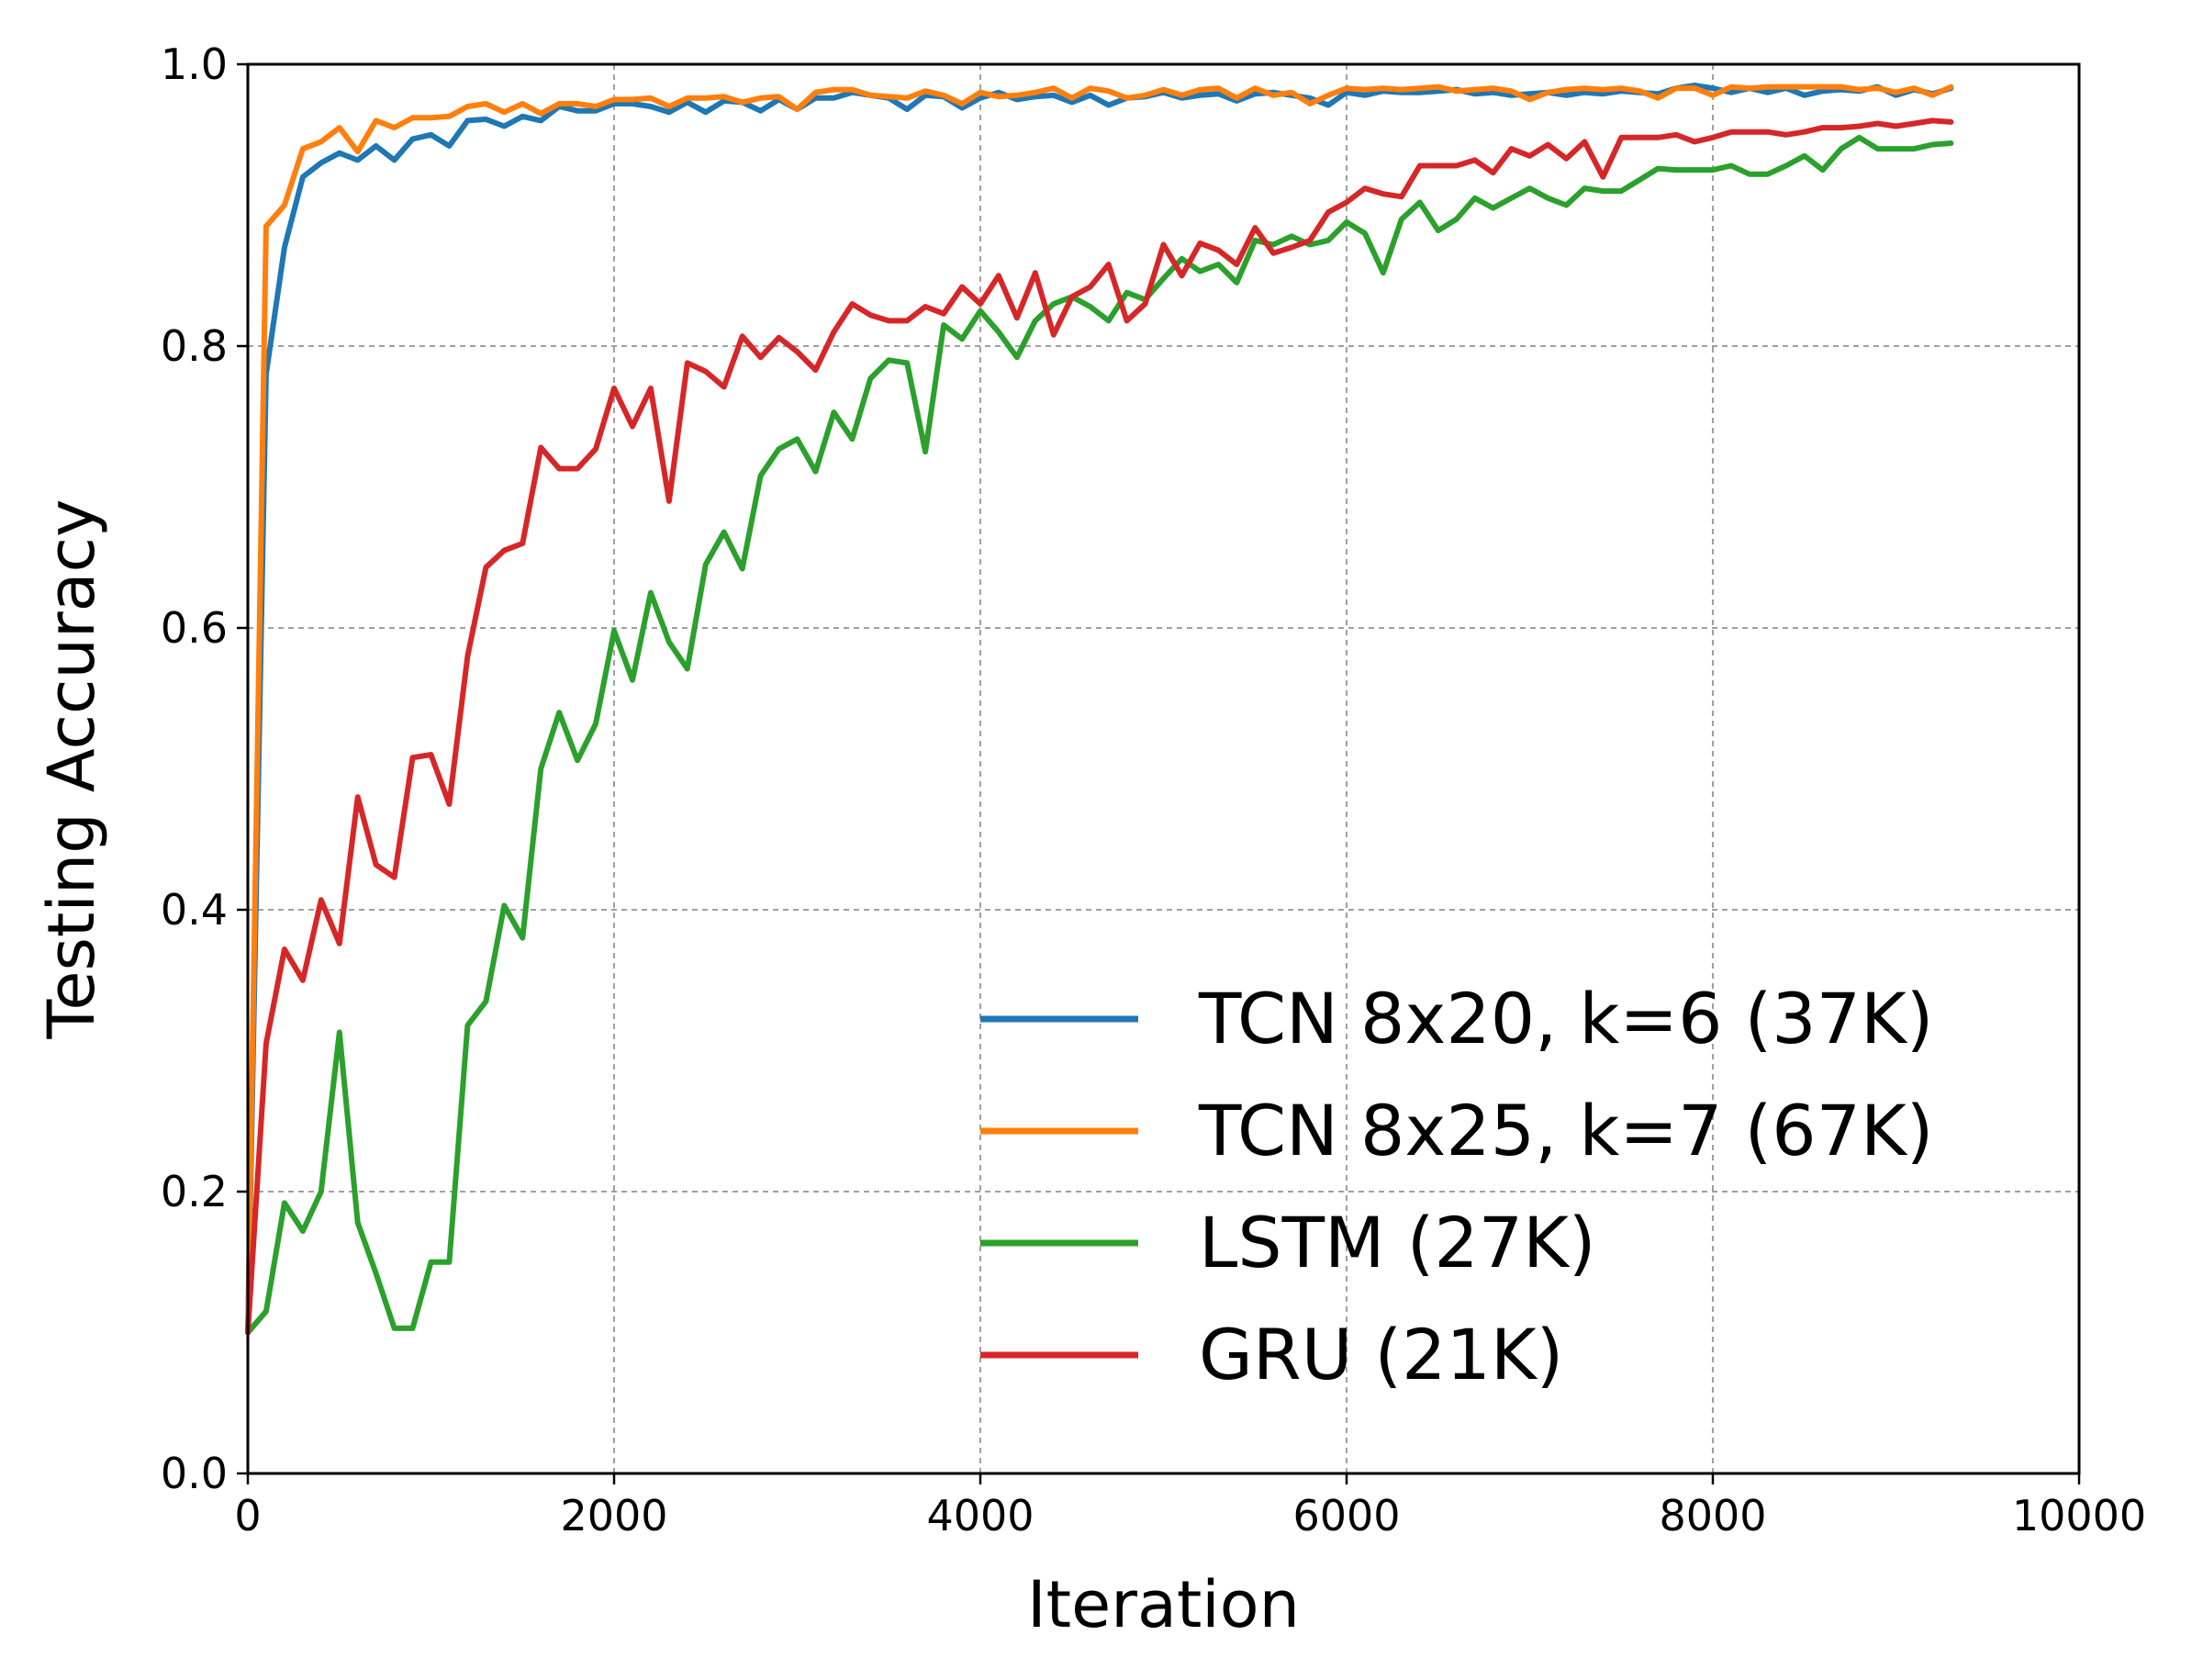 The height and width of the screenshot is (1680, 2203). Describe the element at coordinates (195, 1191) in the screenshot. I see `y-tick-label: 0.2` at that location.